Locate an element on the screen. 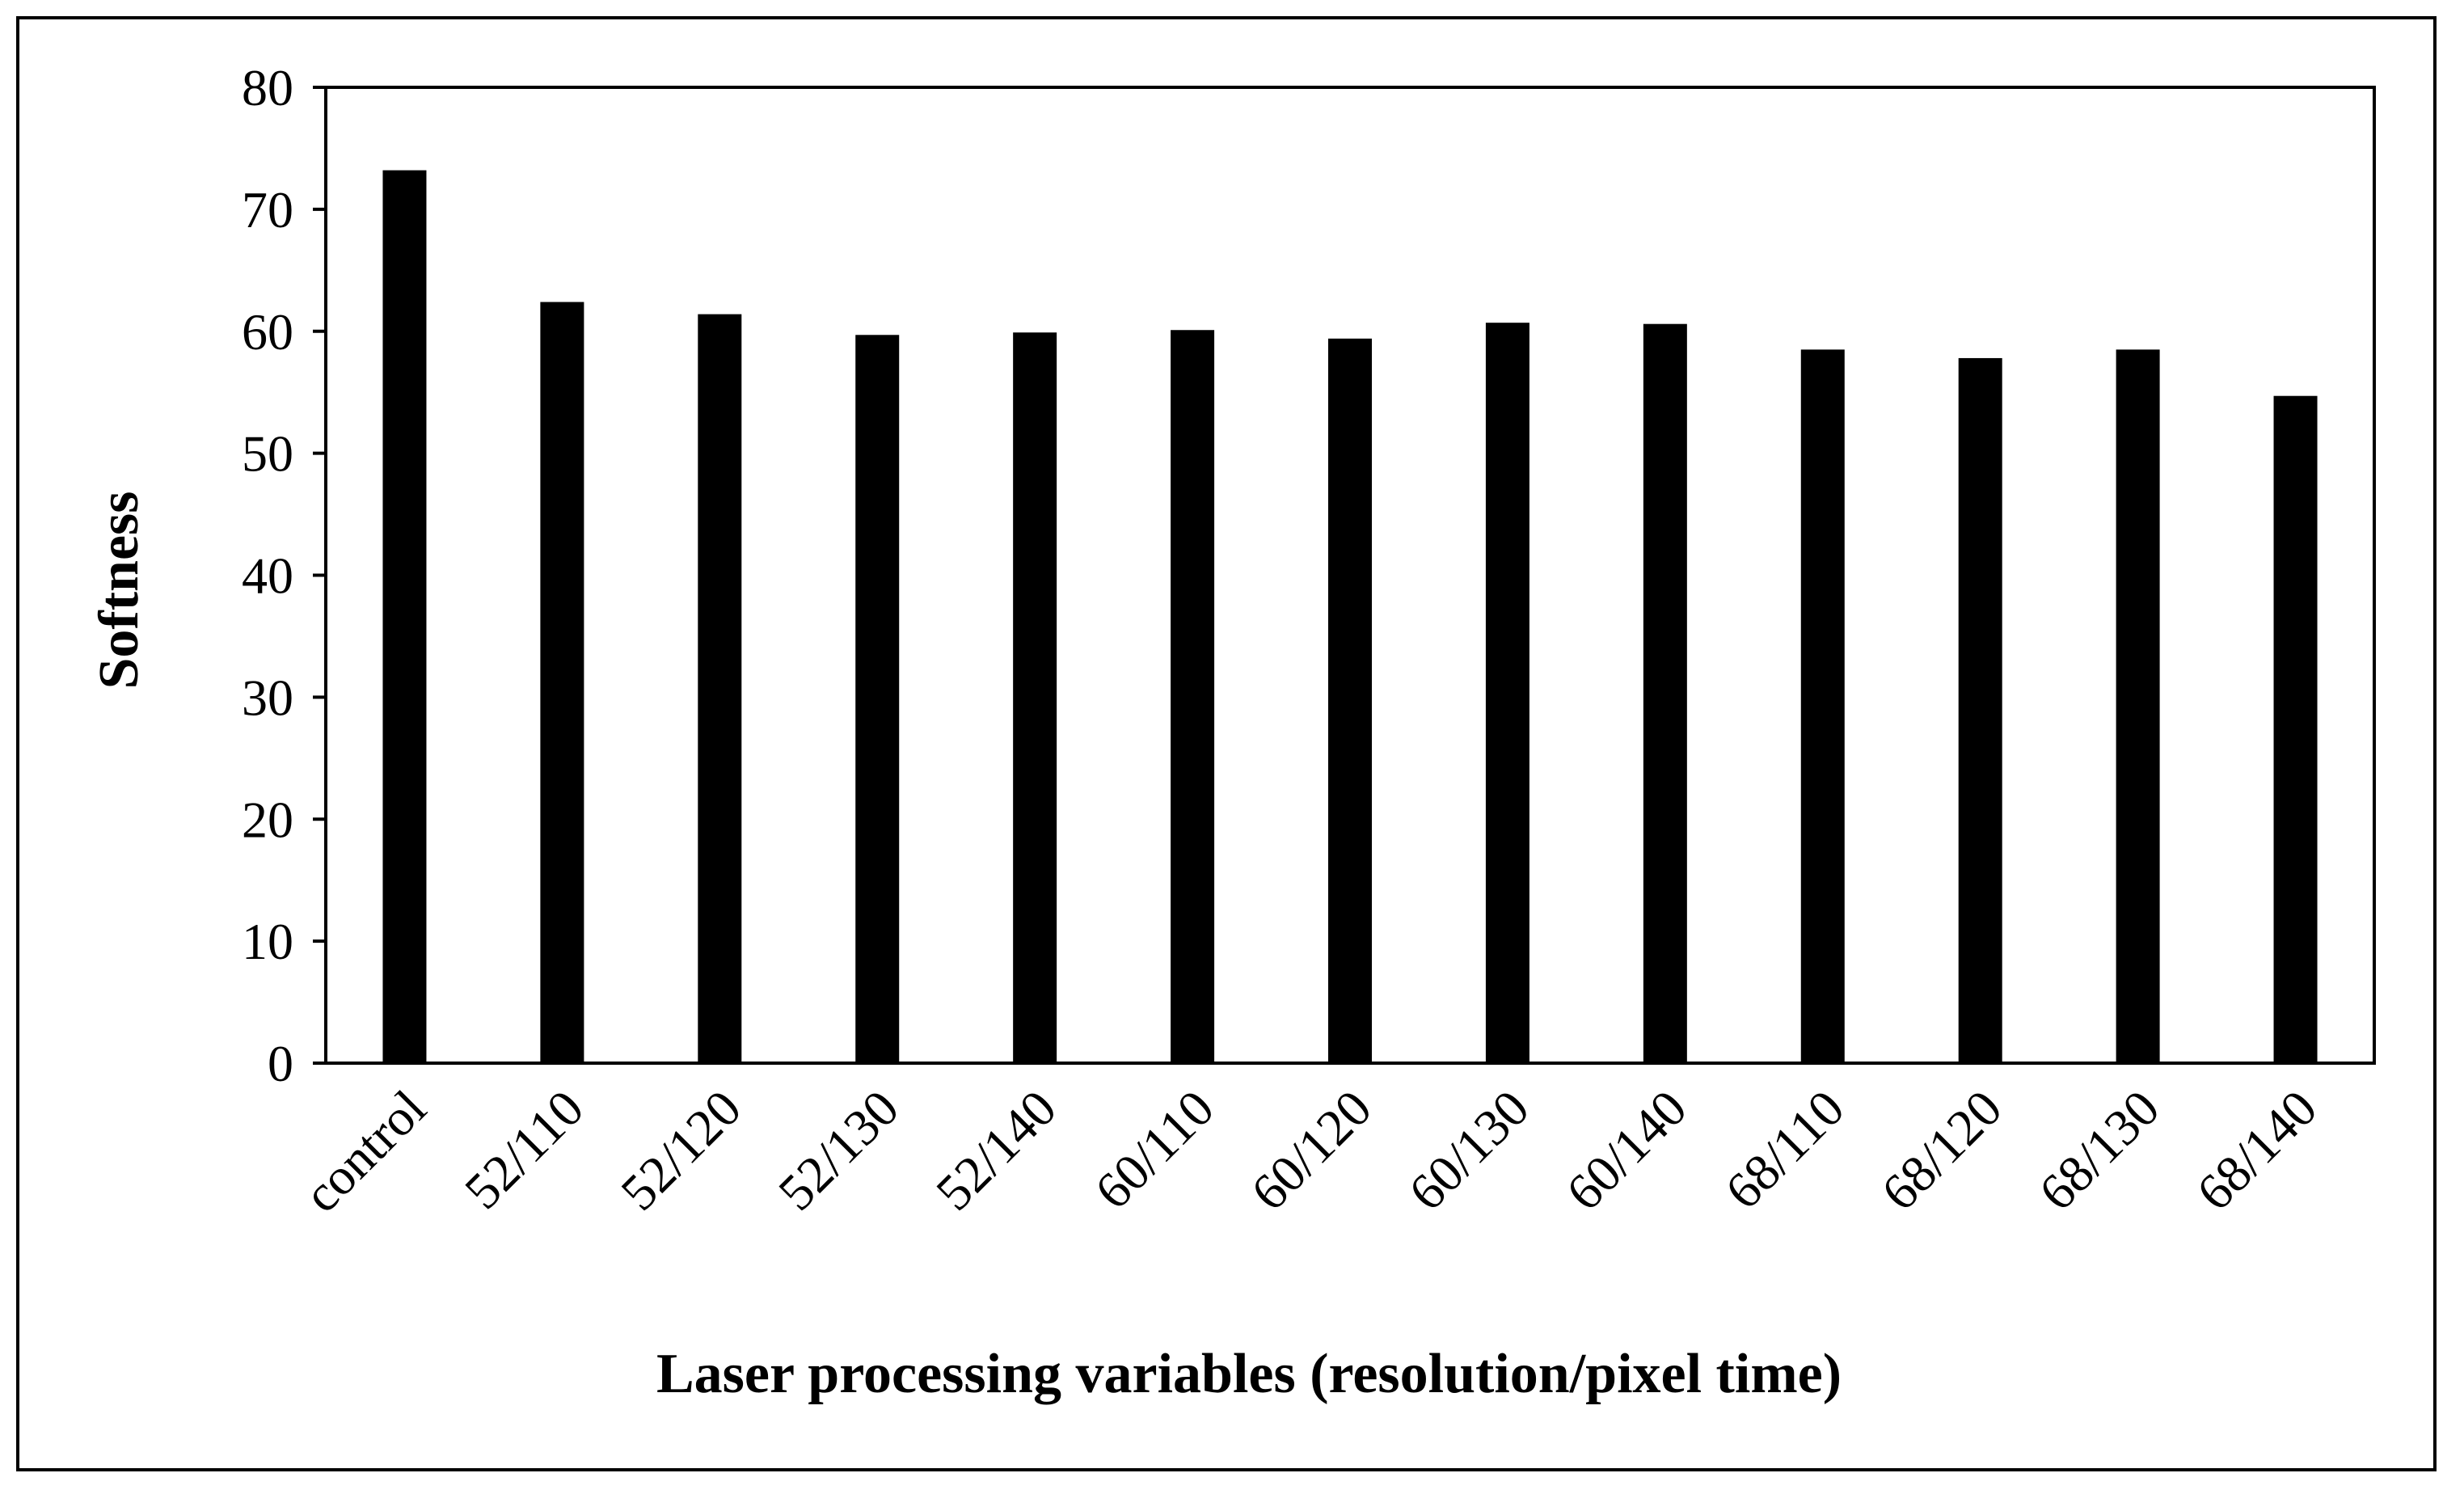 The height and width of the screenshot is (1490, 2464). y-tick-label: 10 is located at coordinates (268, 942).